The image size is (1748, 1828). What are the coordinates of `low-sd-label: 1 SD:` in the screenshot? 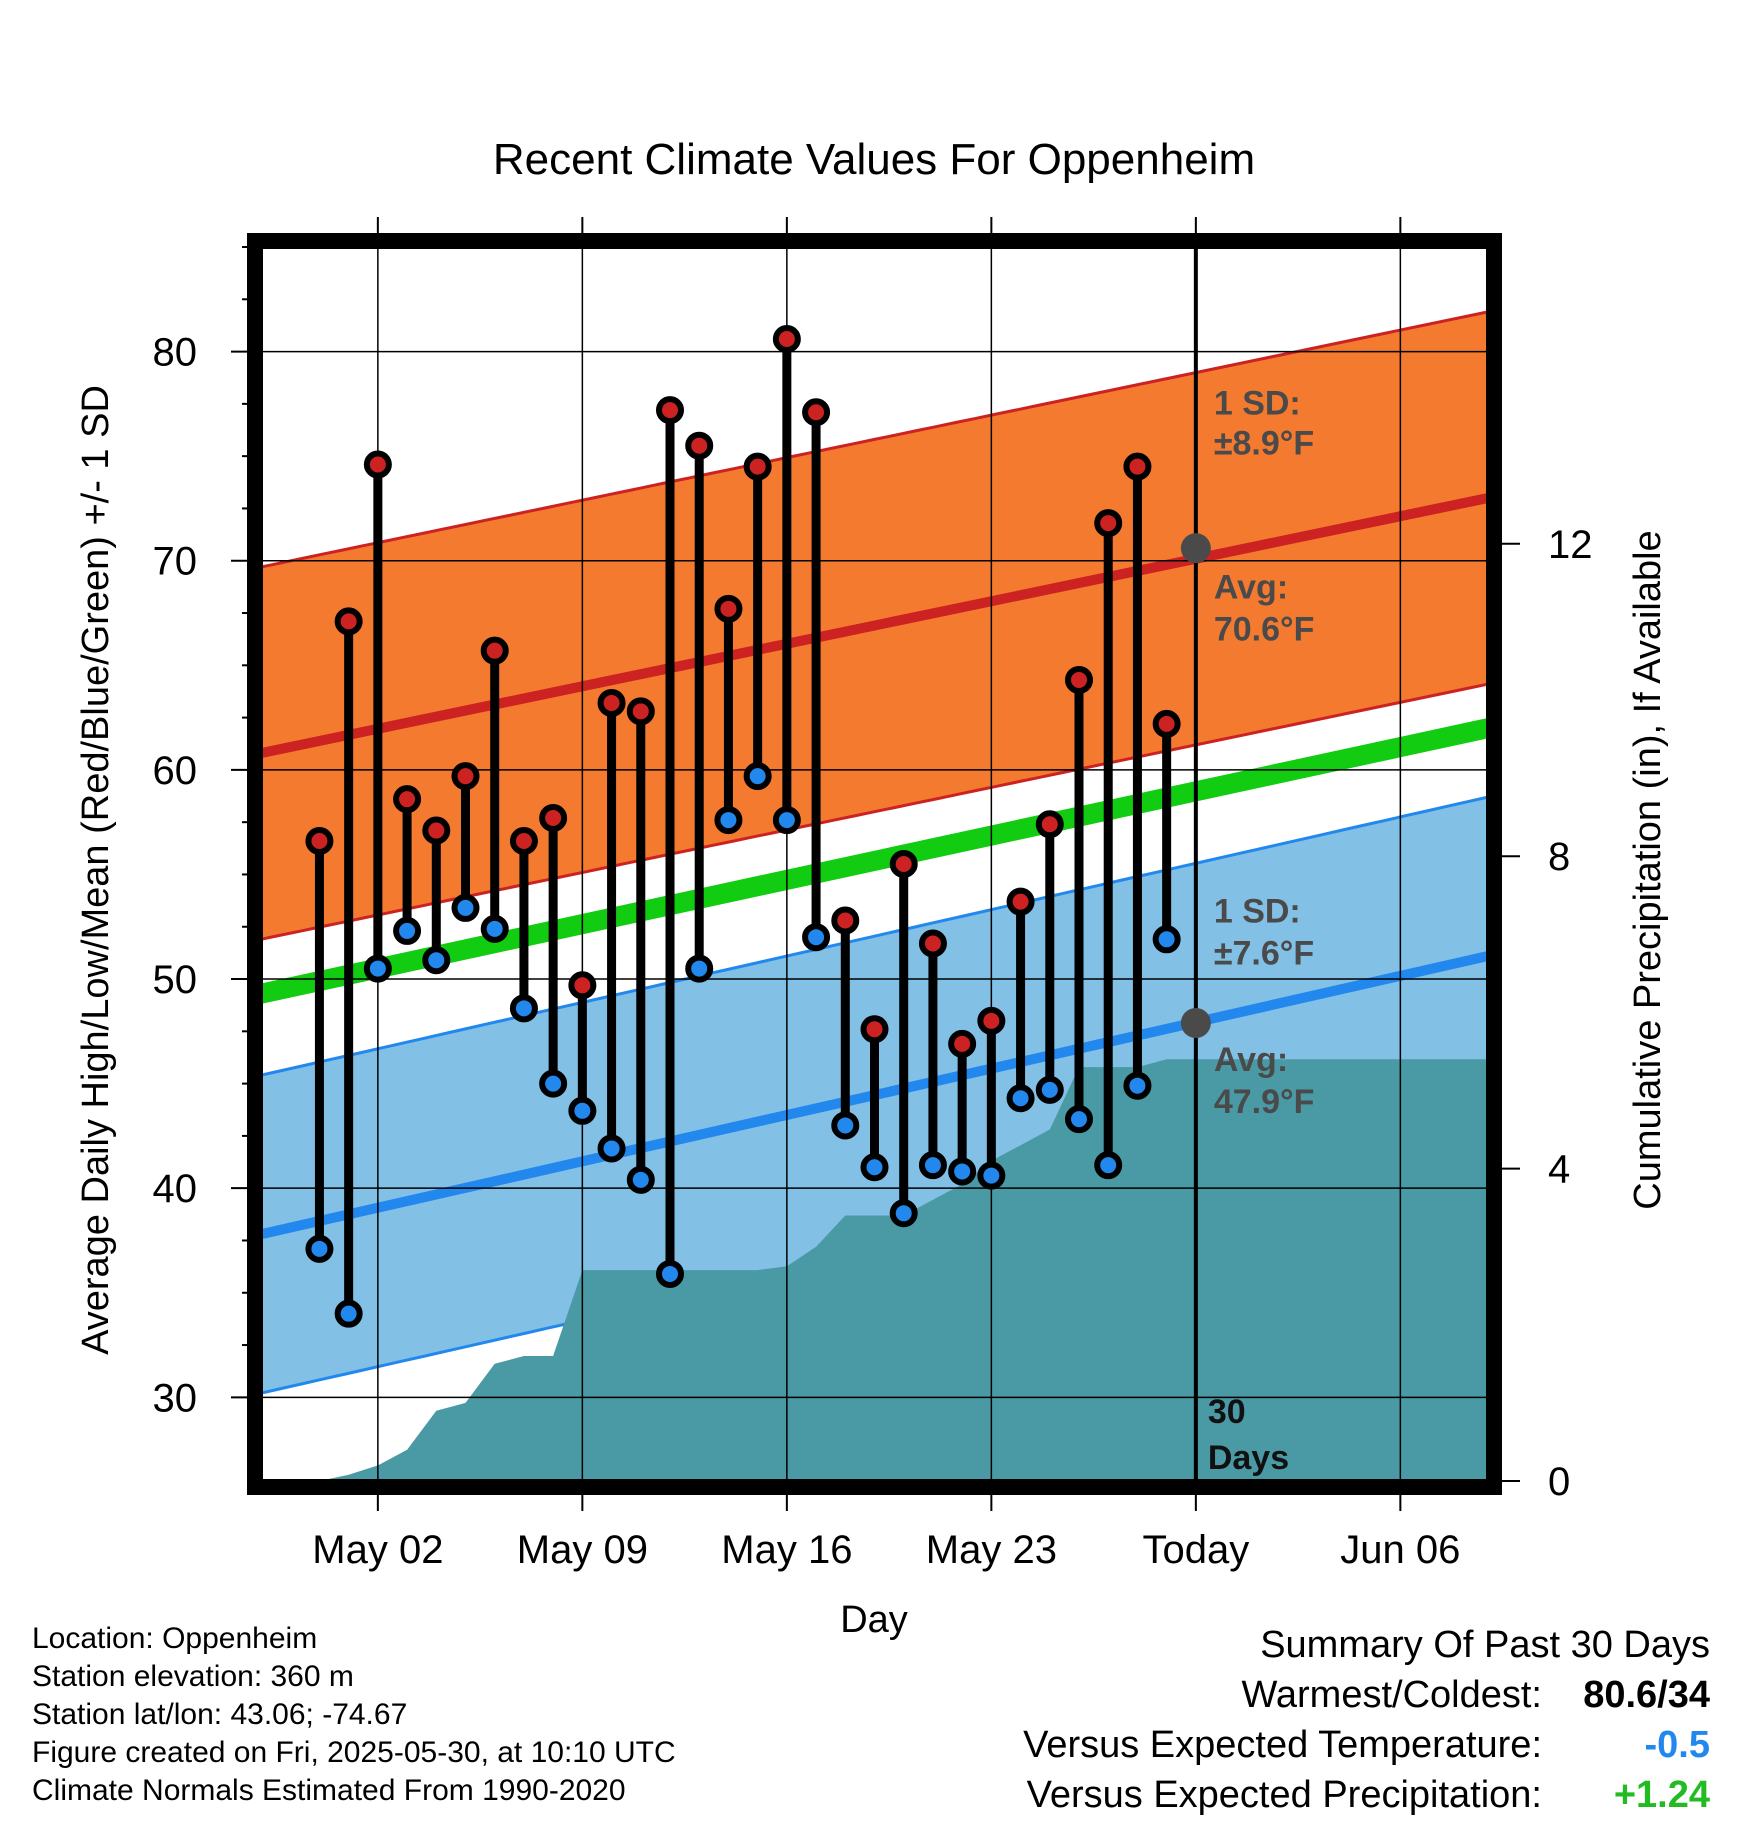 It's located at (1257, 912).